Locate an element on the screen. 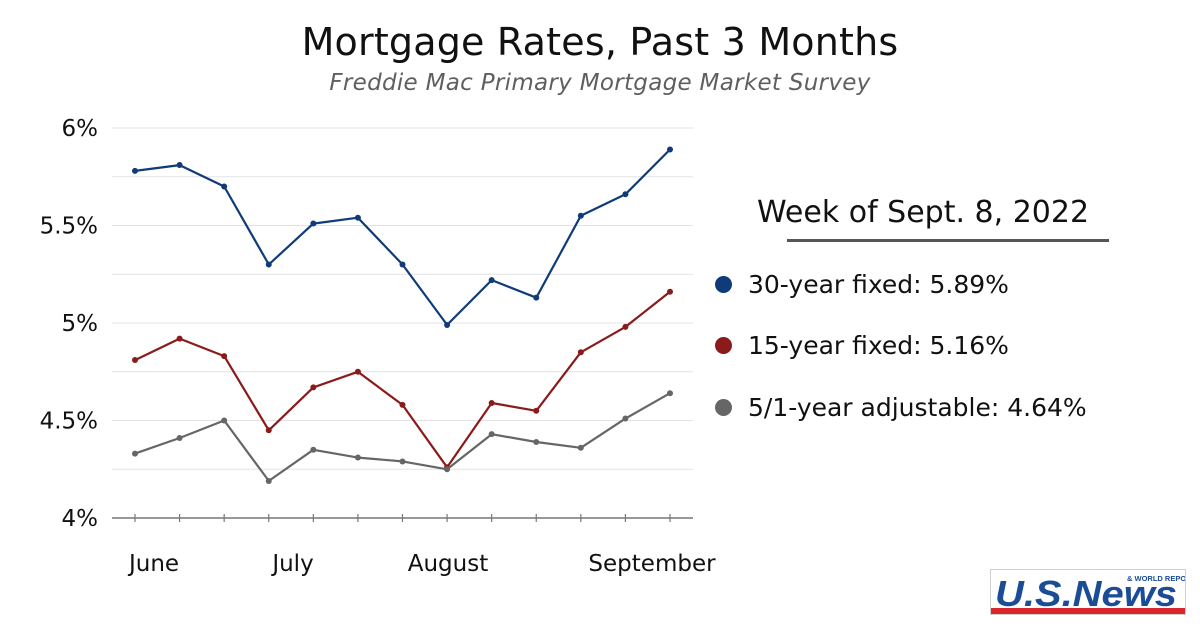 This screenshot has height=630, width=1200. legend-dot-5-1-year is located at coordinates (723, 407).